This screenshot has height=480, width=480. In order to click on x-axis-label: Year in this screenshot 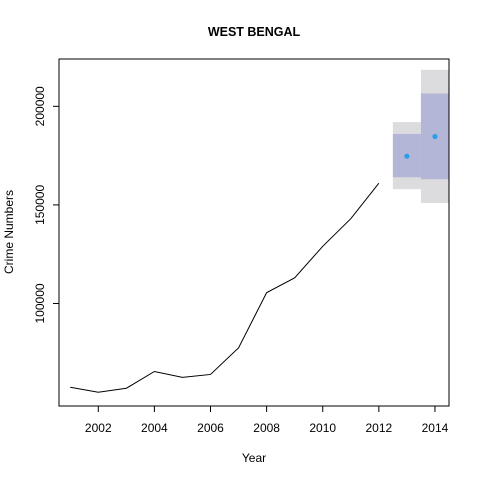, I will do `click(254, 458)`.